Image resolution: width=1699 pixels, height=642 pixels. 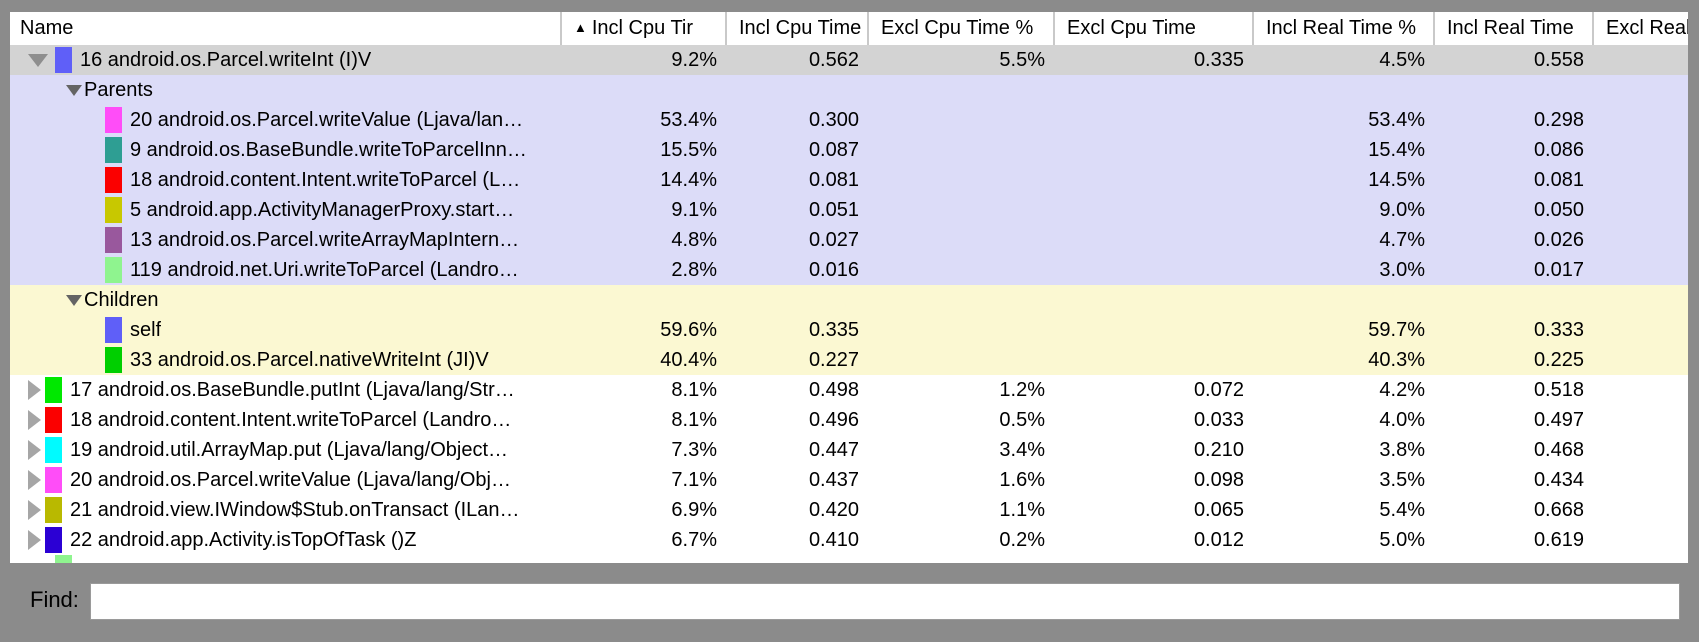 What do you see at coordinates (1558, 60) in the screenshot?
I see `value-cell-incl_real_time: 0.558` at bounding box center [1558, 60].